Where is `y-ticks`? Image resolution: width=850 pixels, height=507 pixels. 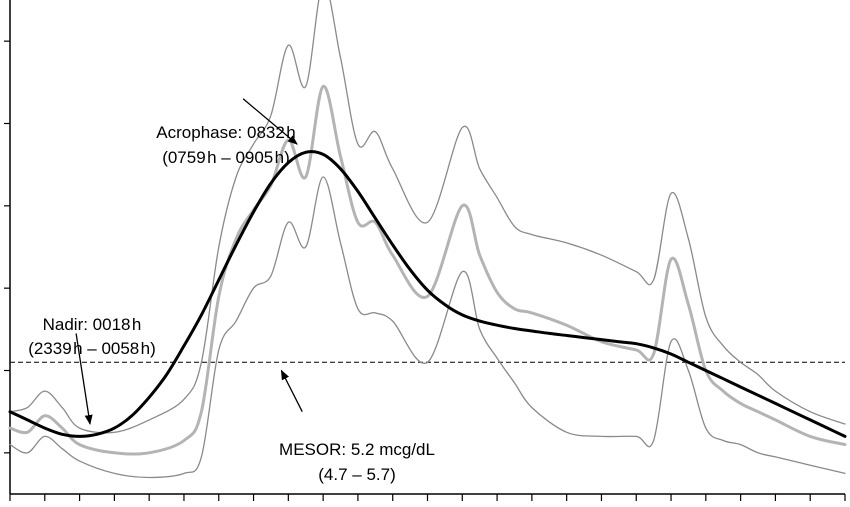
y-ticks is located at coordinates (7, 247).